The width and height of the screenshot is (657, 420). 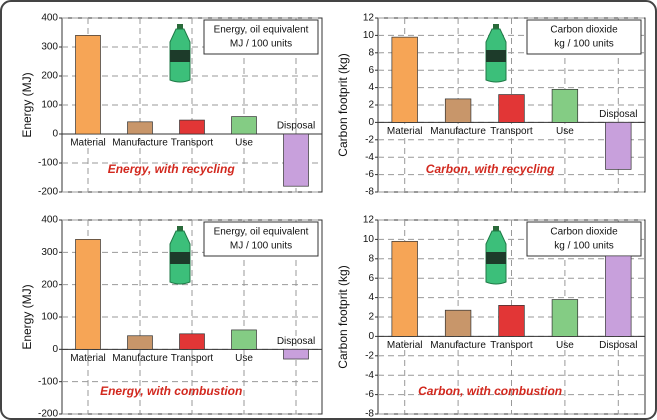 What do you see at coordinates (490, 169) in the screenshot?
I see `caption: Carbon, with recycling` at bounding box center [490, 169].